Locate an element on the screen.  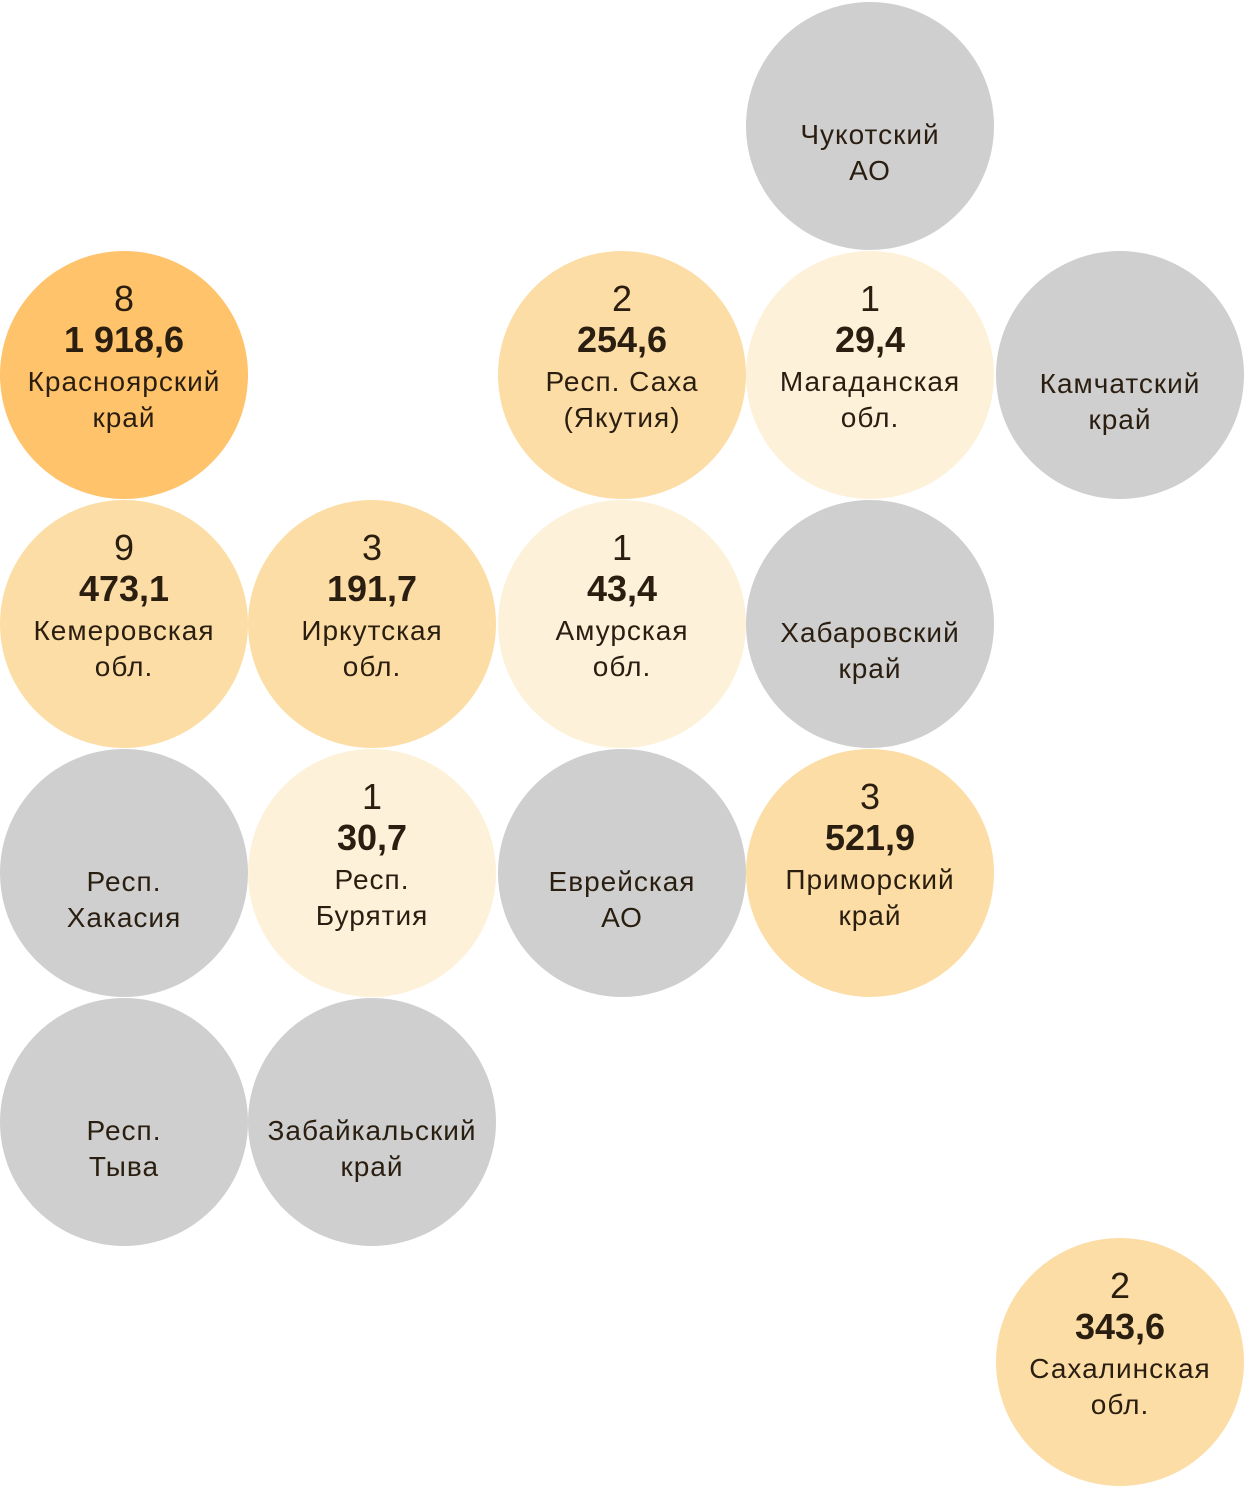
region-value: 473,1 is located at coordinates (124, 588).